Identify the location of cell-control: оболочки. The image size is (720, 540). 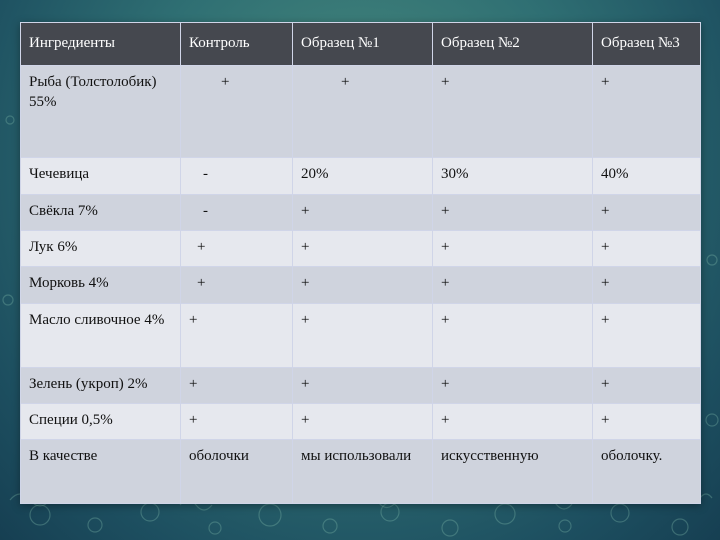
(236, 471).